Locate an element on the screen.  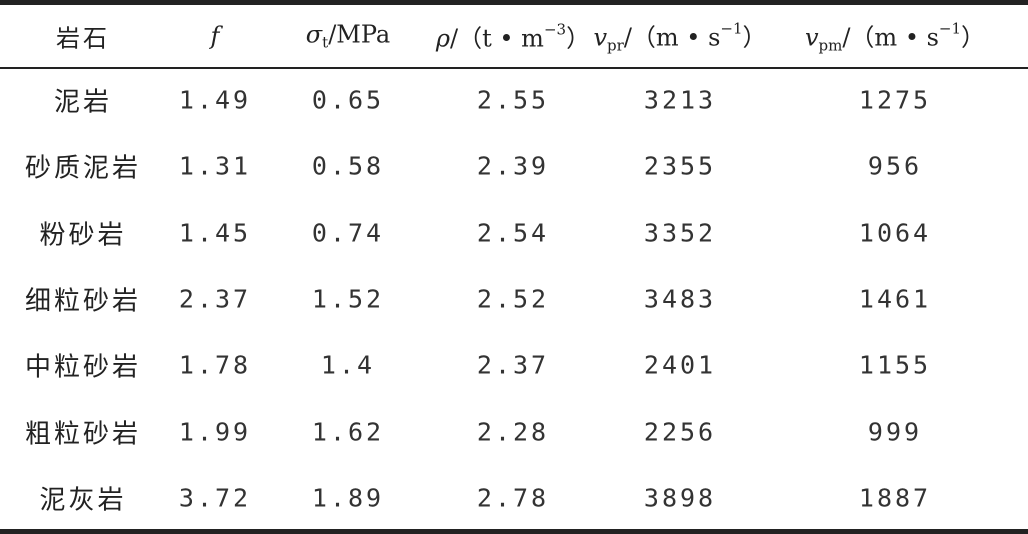
cell-value: 999 is located at coordinates (895, 431).